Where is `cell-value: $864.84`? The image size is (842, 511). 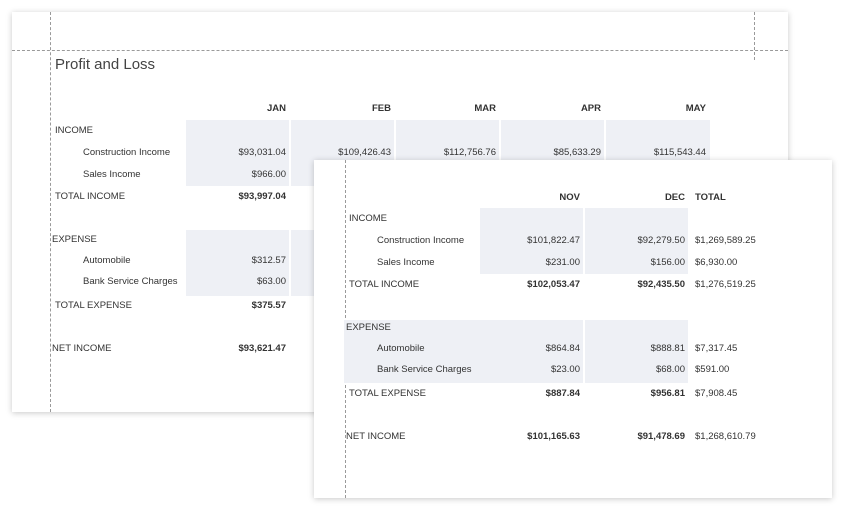 cell-value: $864.84 is located at coordinates (562, 348).